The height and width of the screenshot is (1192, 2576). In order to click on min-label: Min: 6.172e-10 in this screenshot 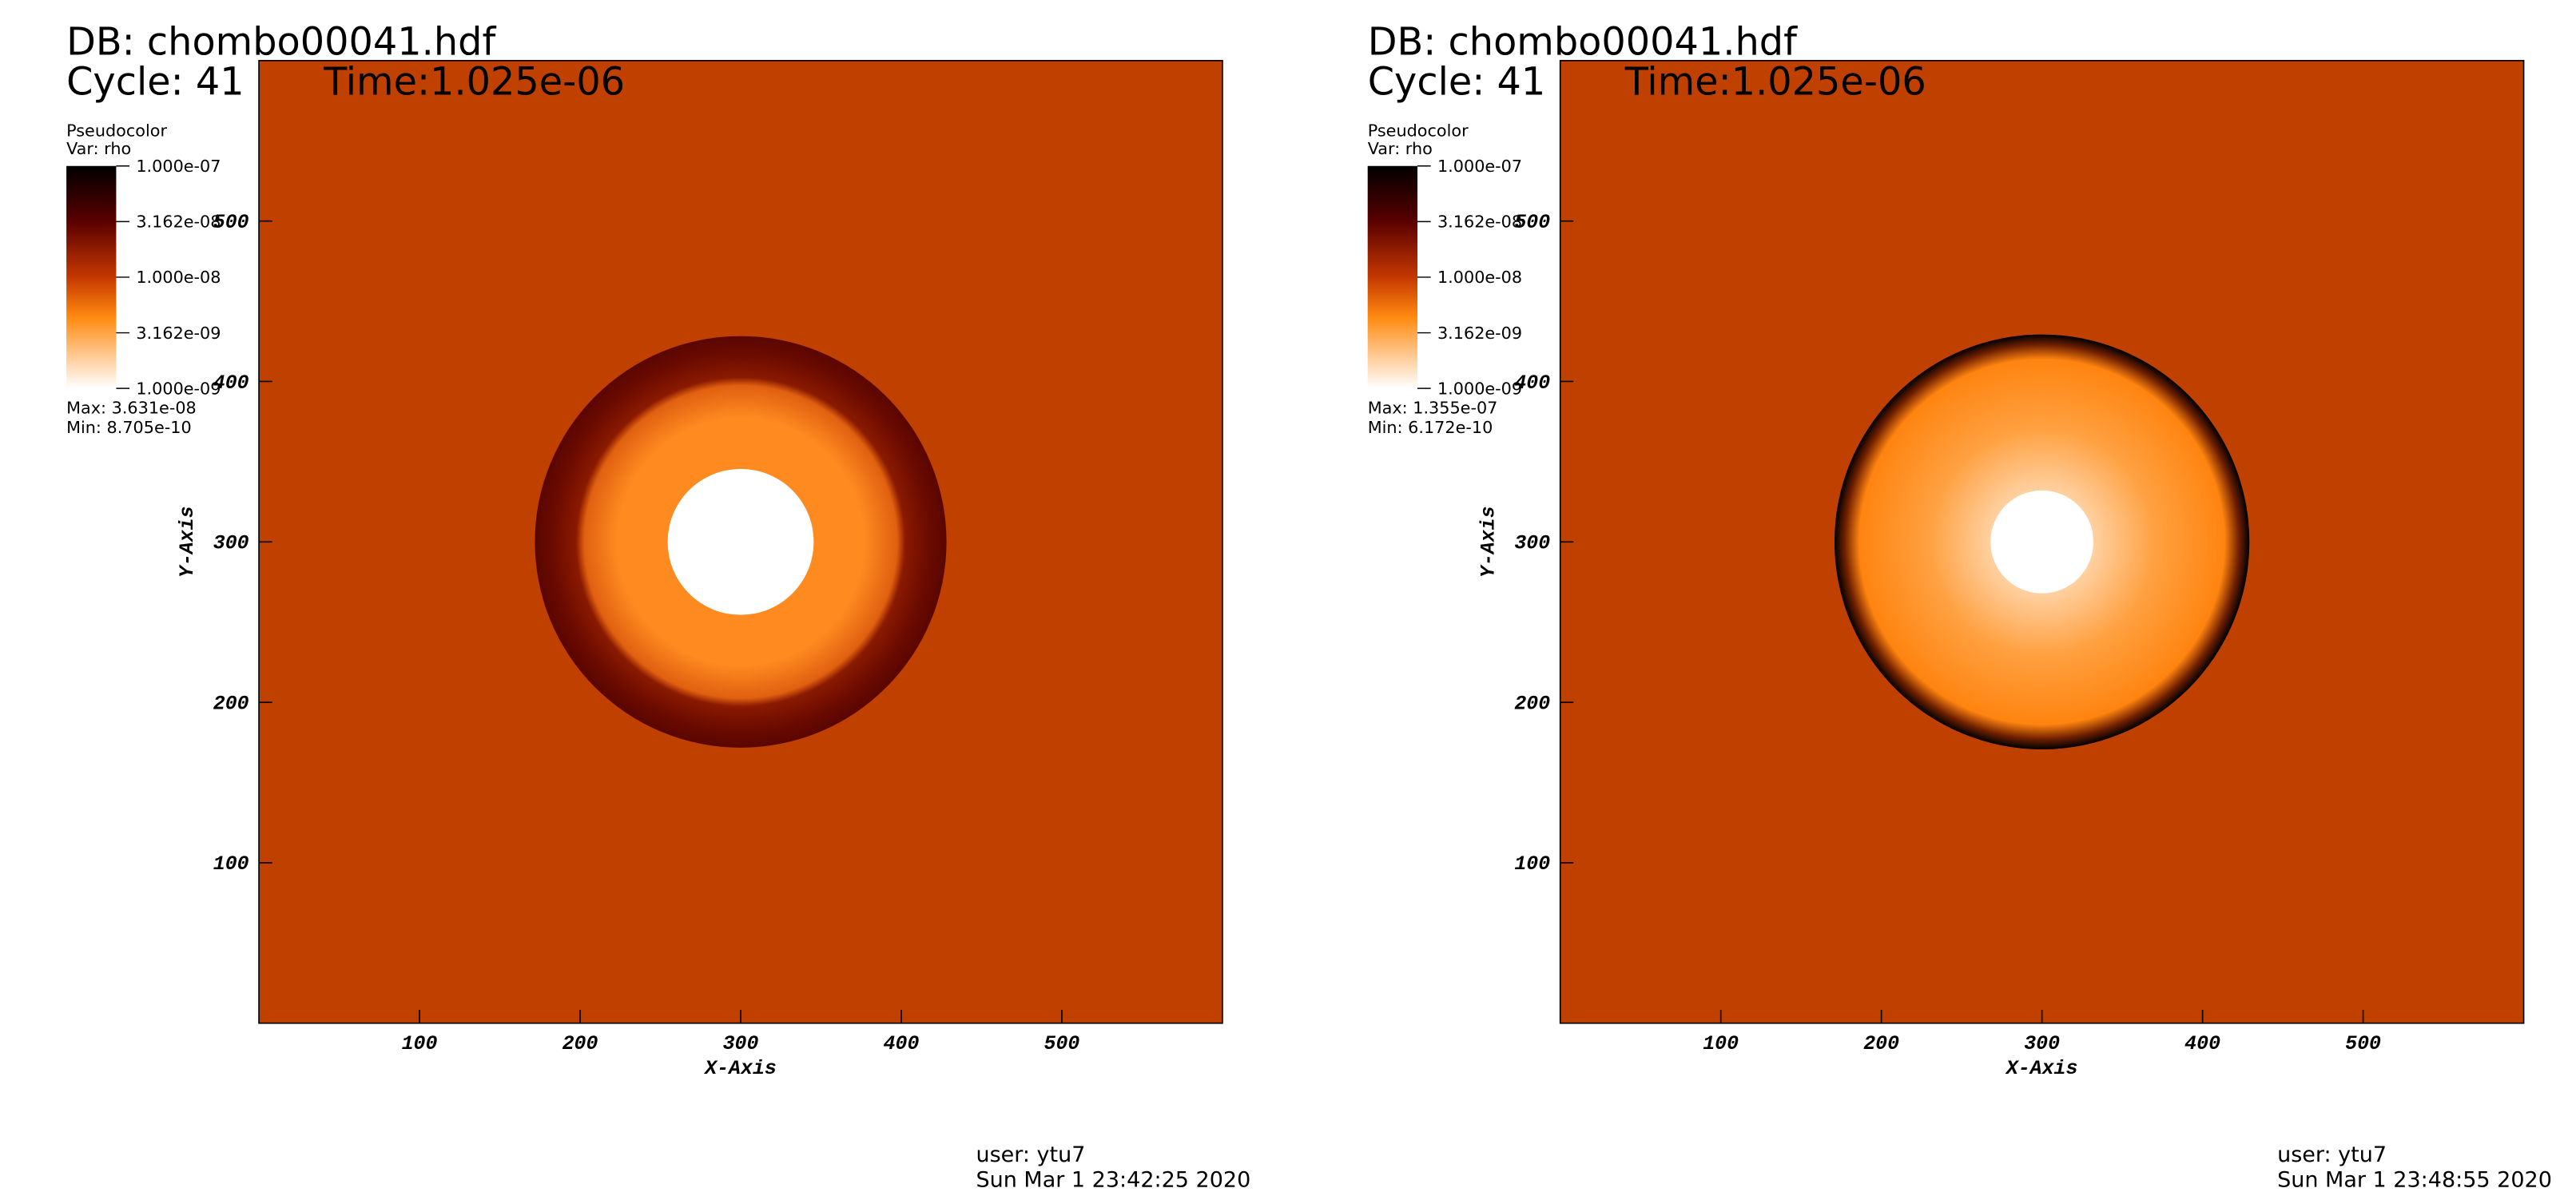, I will do `click(1430, 427)`.